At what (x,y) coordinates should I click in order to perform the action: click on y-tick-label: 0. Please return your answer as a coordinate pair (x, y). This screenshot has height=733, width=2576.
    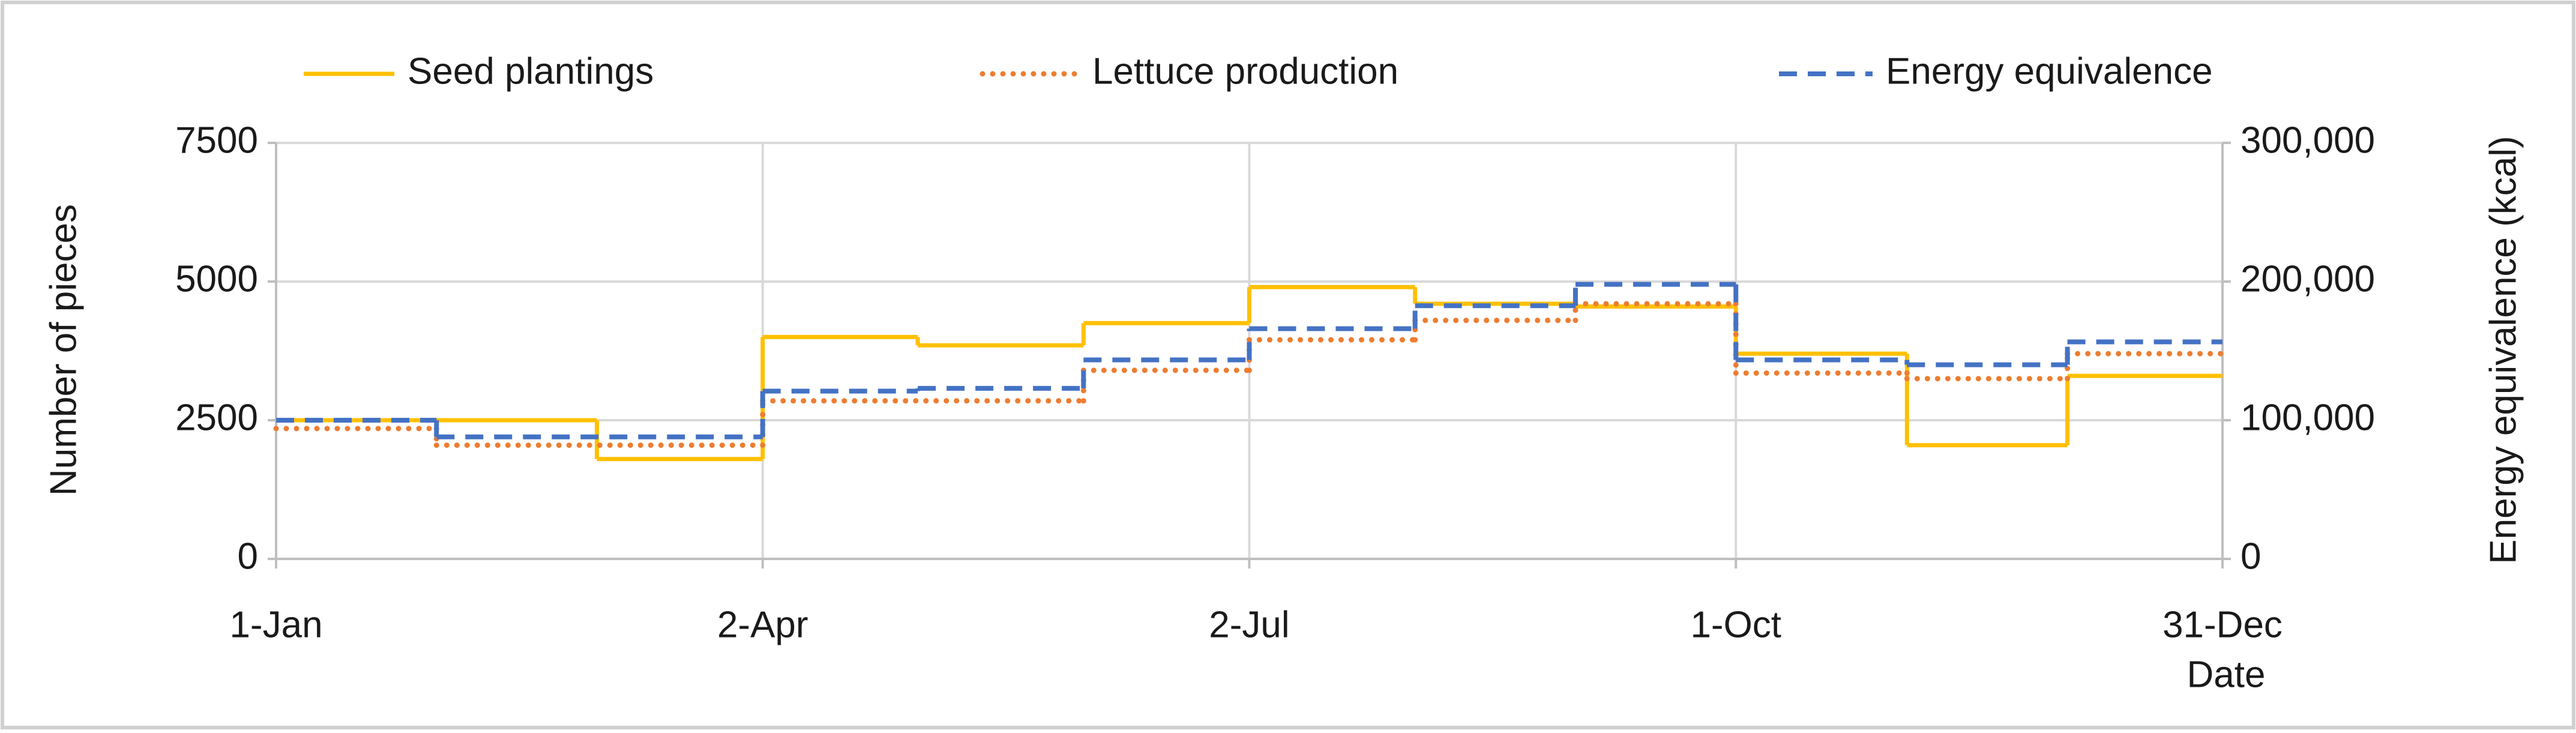
    Looking at the image, I should click on (248, 556).